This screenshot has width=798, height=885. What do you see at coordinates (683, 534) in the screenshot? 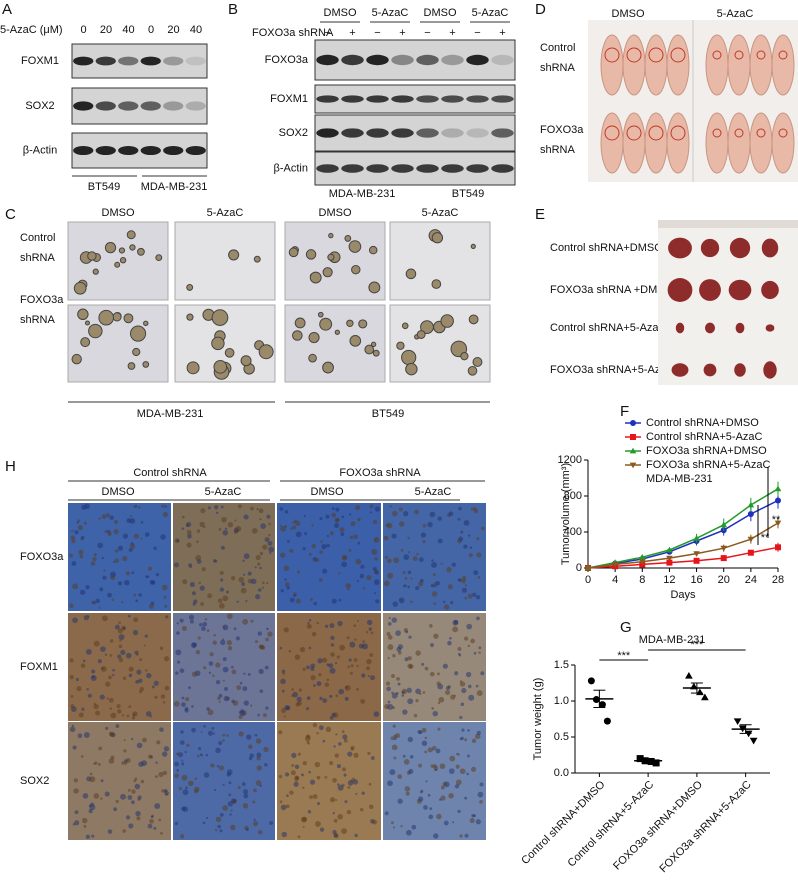
I see `series-line` at bounding box center [683, 534].